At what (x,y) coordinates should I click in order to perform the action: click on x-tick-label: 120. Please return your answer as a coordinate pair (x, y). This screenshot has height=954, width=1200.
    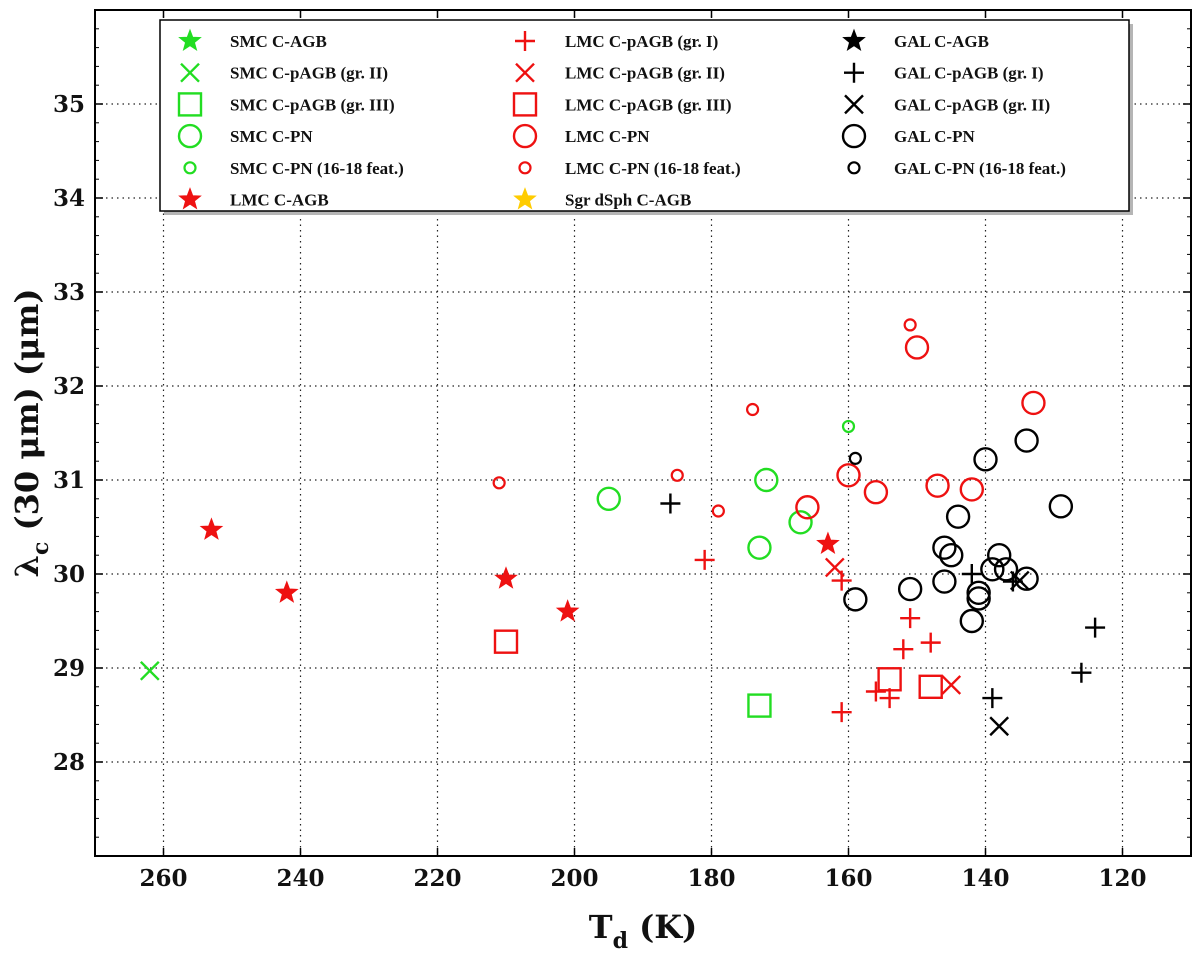
    Looking at the image, I should click on (1122, 878).